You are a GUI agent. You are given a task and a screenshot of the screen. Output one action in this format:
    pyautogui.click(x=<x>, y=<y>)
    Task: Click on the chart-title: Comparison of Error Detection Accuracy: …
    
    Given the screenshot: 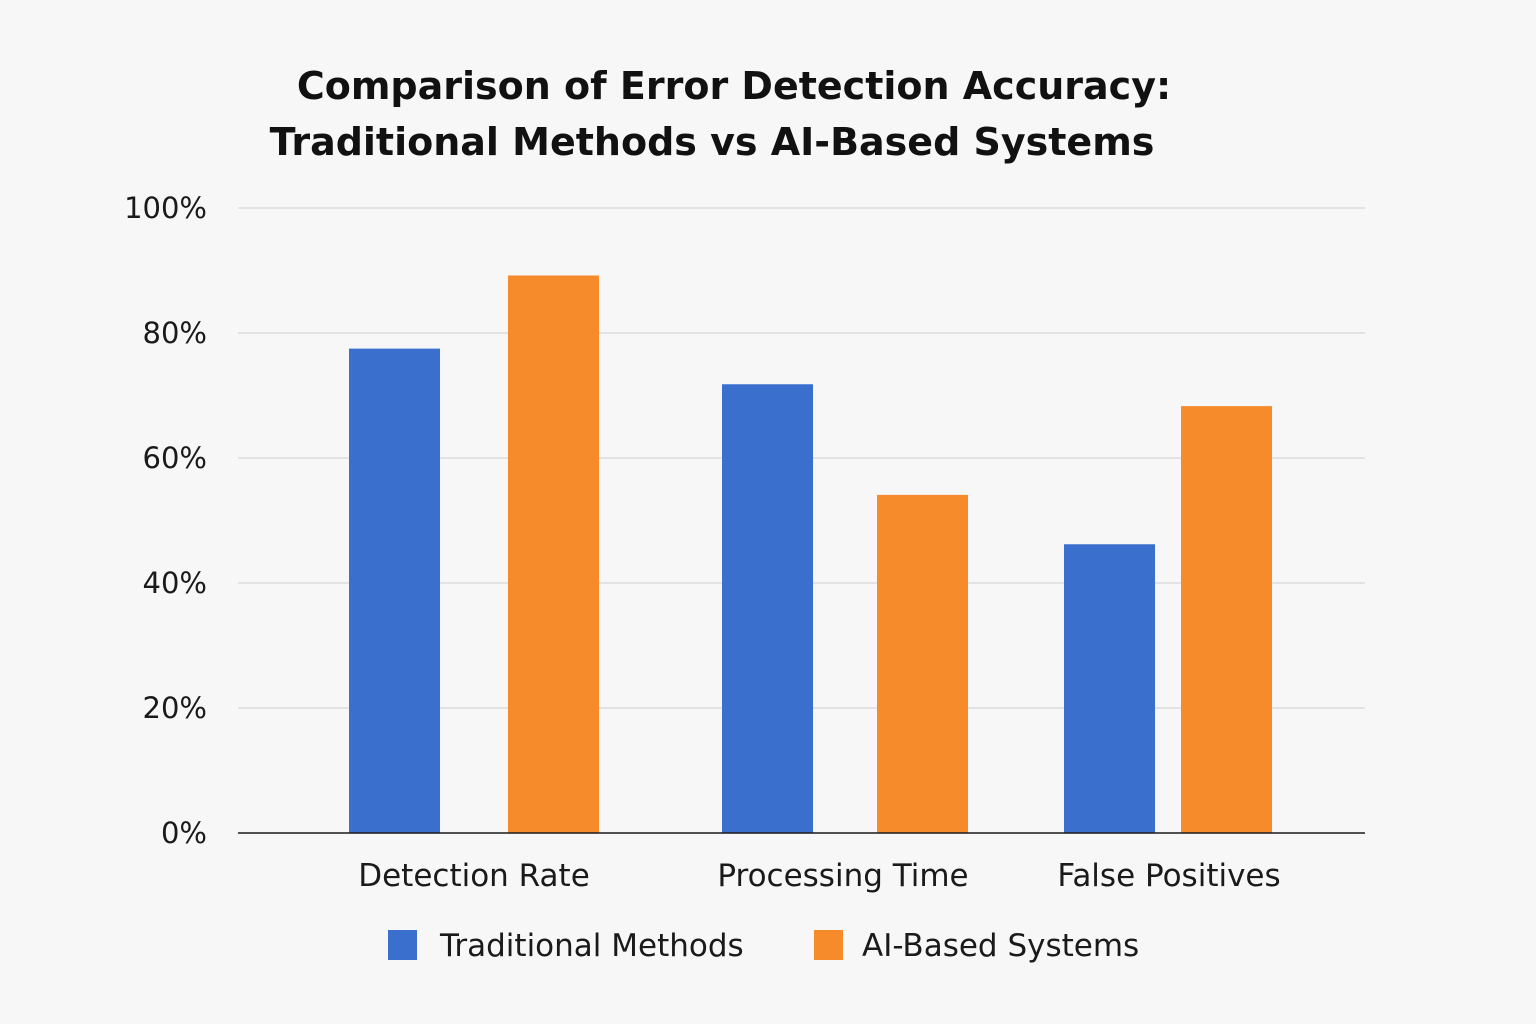 What is the action you would take?
    pyautogui.click(x=720, y=114)
    